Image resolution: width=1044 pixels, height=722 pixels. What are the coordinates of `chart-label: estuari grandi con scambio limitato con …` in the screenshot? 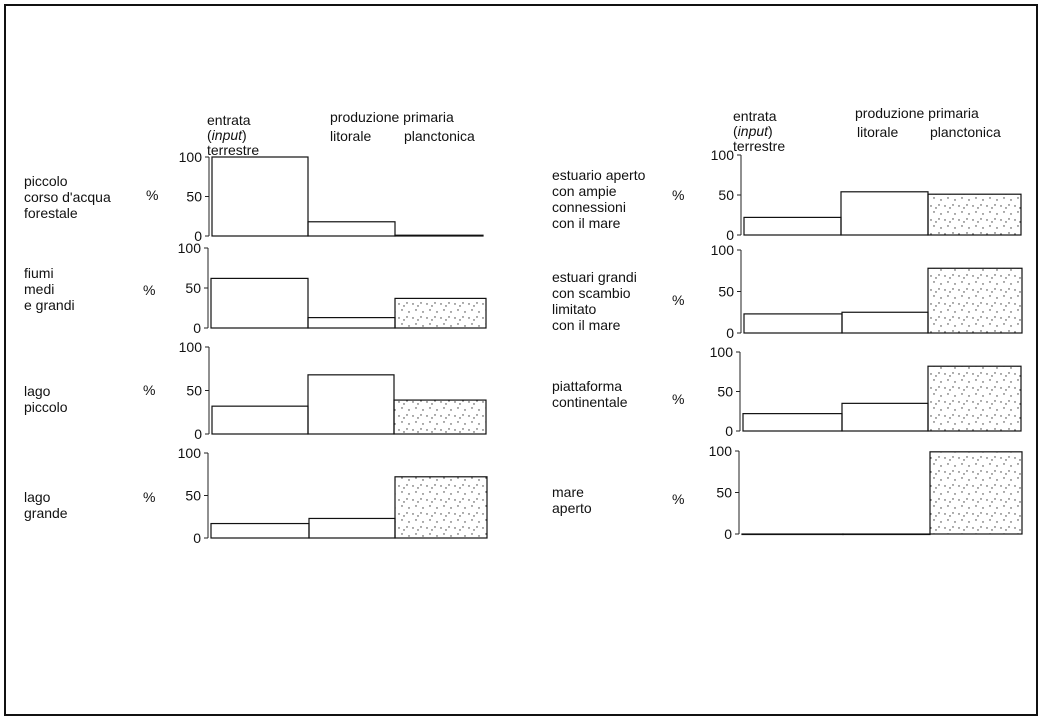 It's located at (594, 301).